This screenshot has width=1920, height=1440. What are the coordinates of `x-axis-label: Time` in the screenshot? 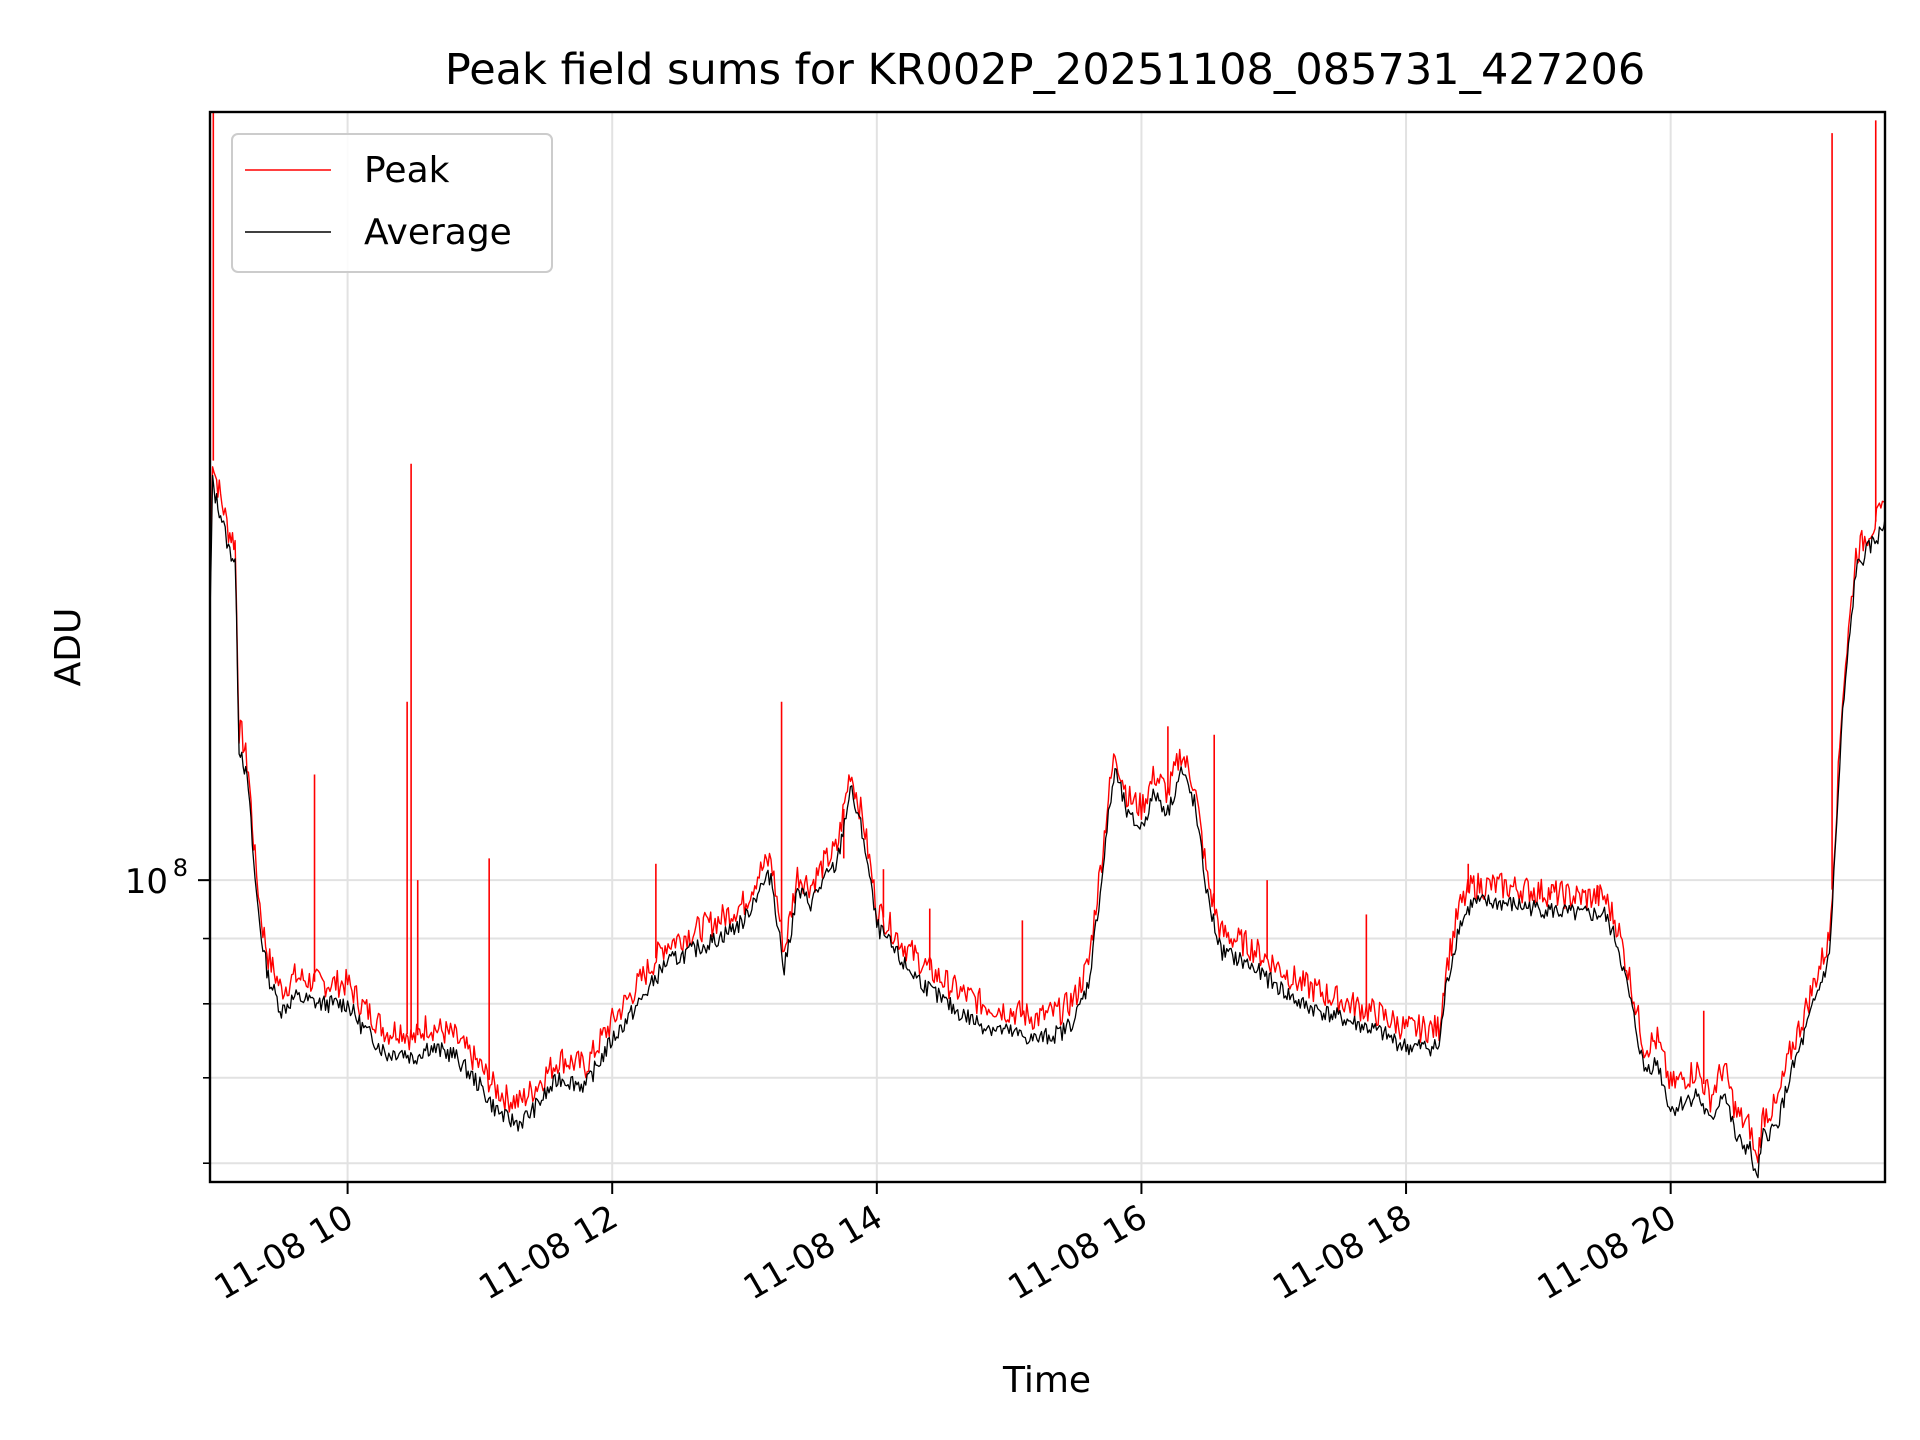 It's located at (1046, 1380).